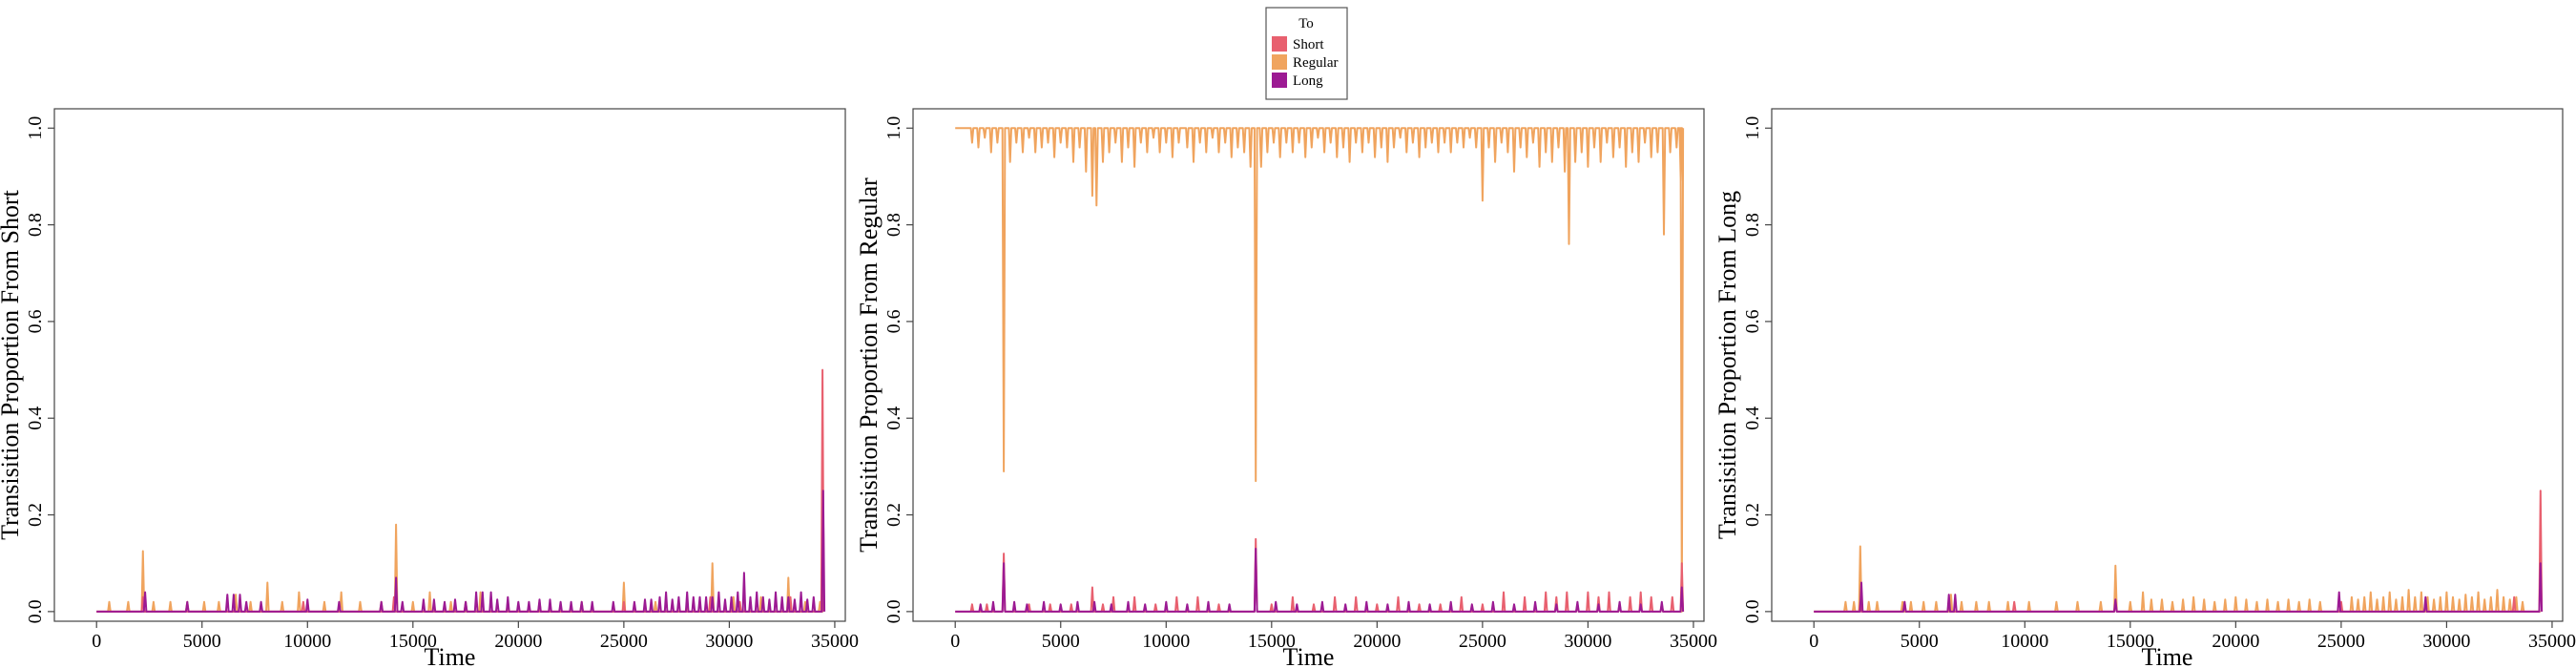 The height and width of the screenshot is (668, 2576). I want to click on legend-label-short: Short, so click(1308, 44).